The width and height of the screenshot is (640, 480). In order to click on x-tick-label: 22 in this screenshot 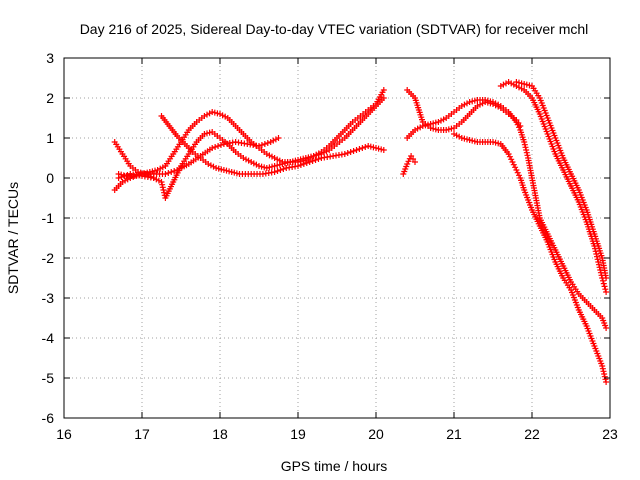, I will do `click(532, 434)`.